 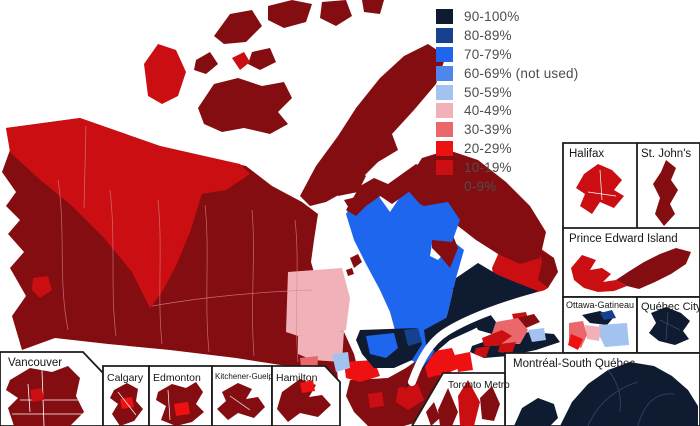 What do you see at coordinates (623, 239) in the screenshot?
I see `inset-label-pei: Prince Edward Island` at bounding box center [623, 239].